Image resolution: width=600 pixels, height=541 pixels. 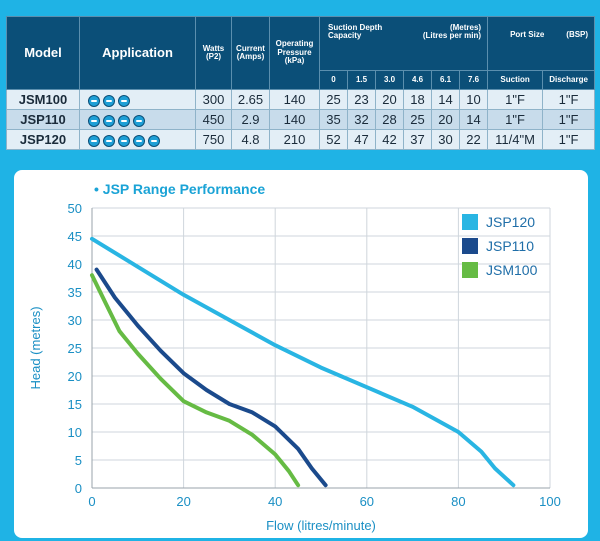 I want to click on header-watts-unit: (P2), so click(x=213, y=56).